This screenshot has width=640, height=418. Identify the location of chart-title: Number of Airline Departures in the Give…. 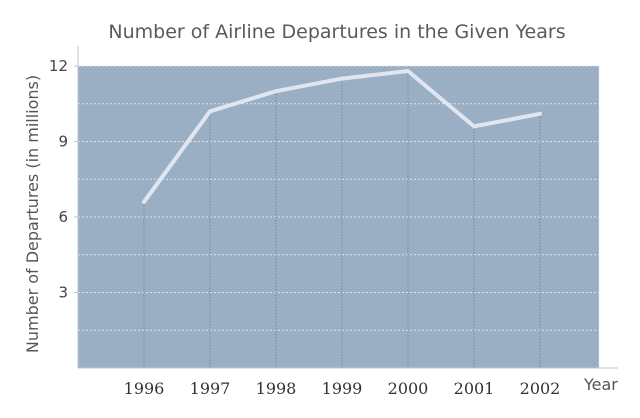
(336, 32).